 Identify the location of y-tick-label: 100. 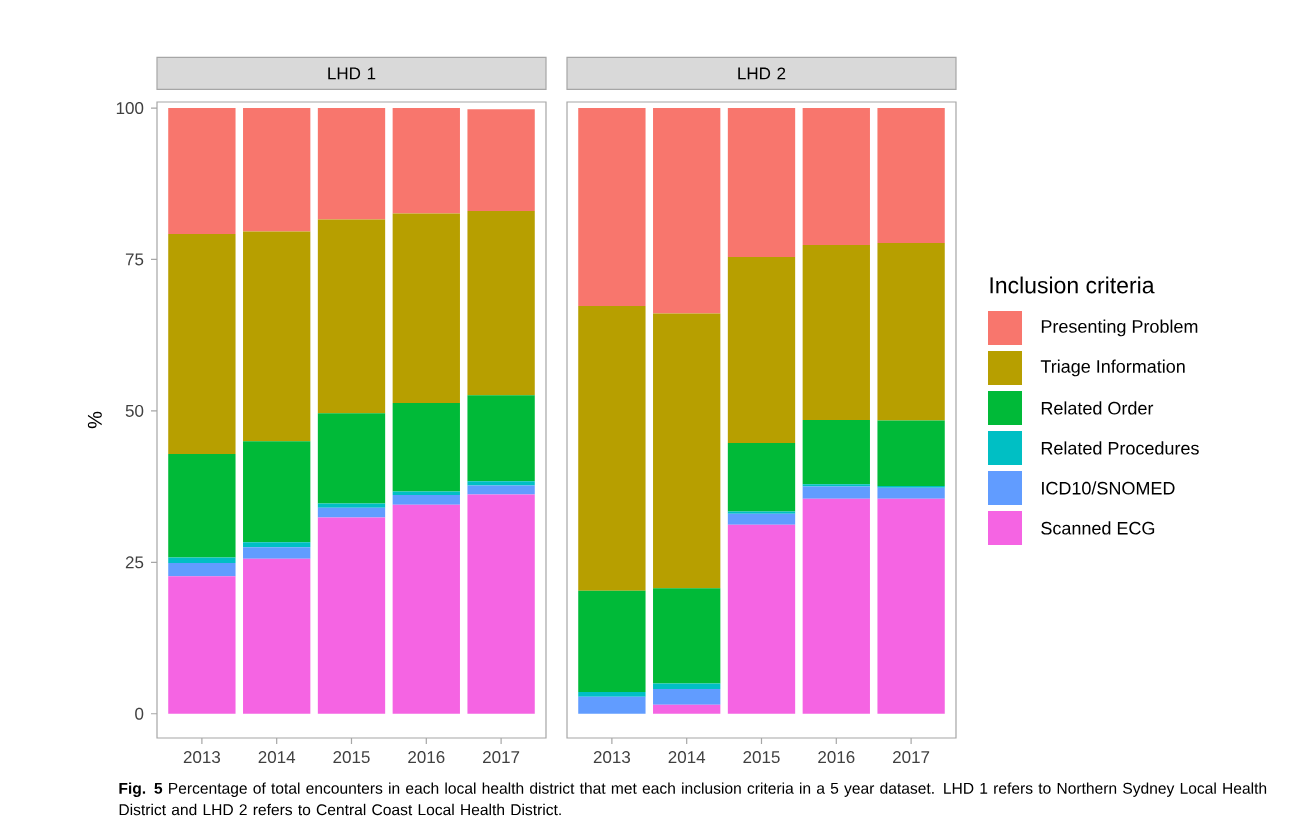
(130, 108).